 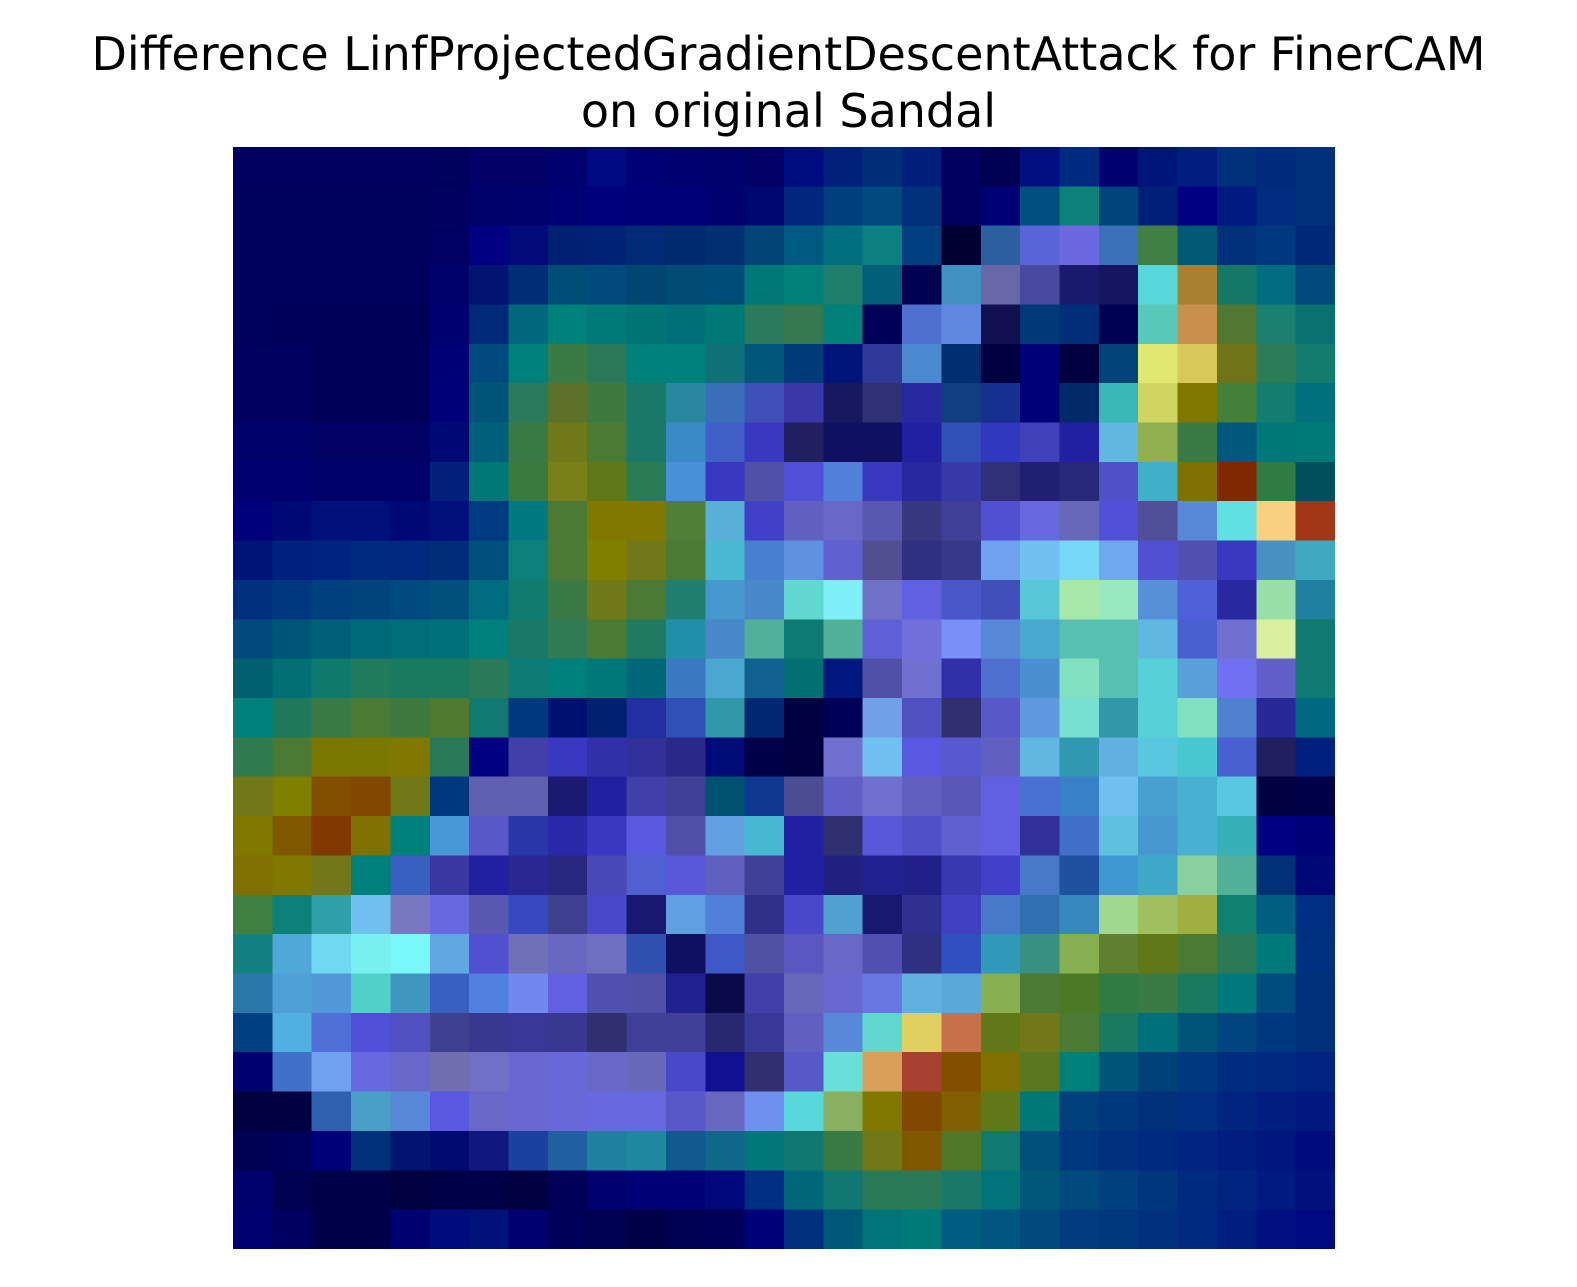 I want to click on heatmap-cell-r18-c7, so click(x=528, y=875).